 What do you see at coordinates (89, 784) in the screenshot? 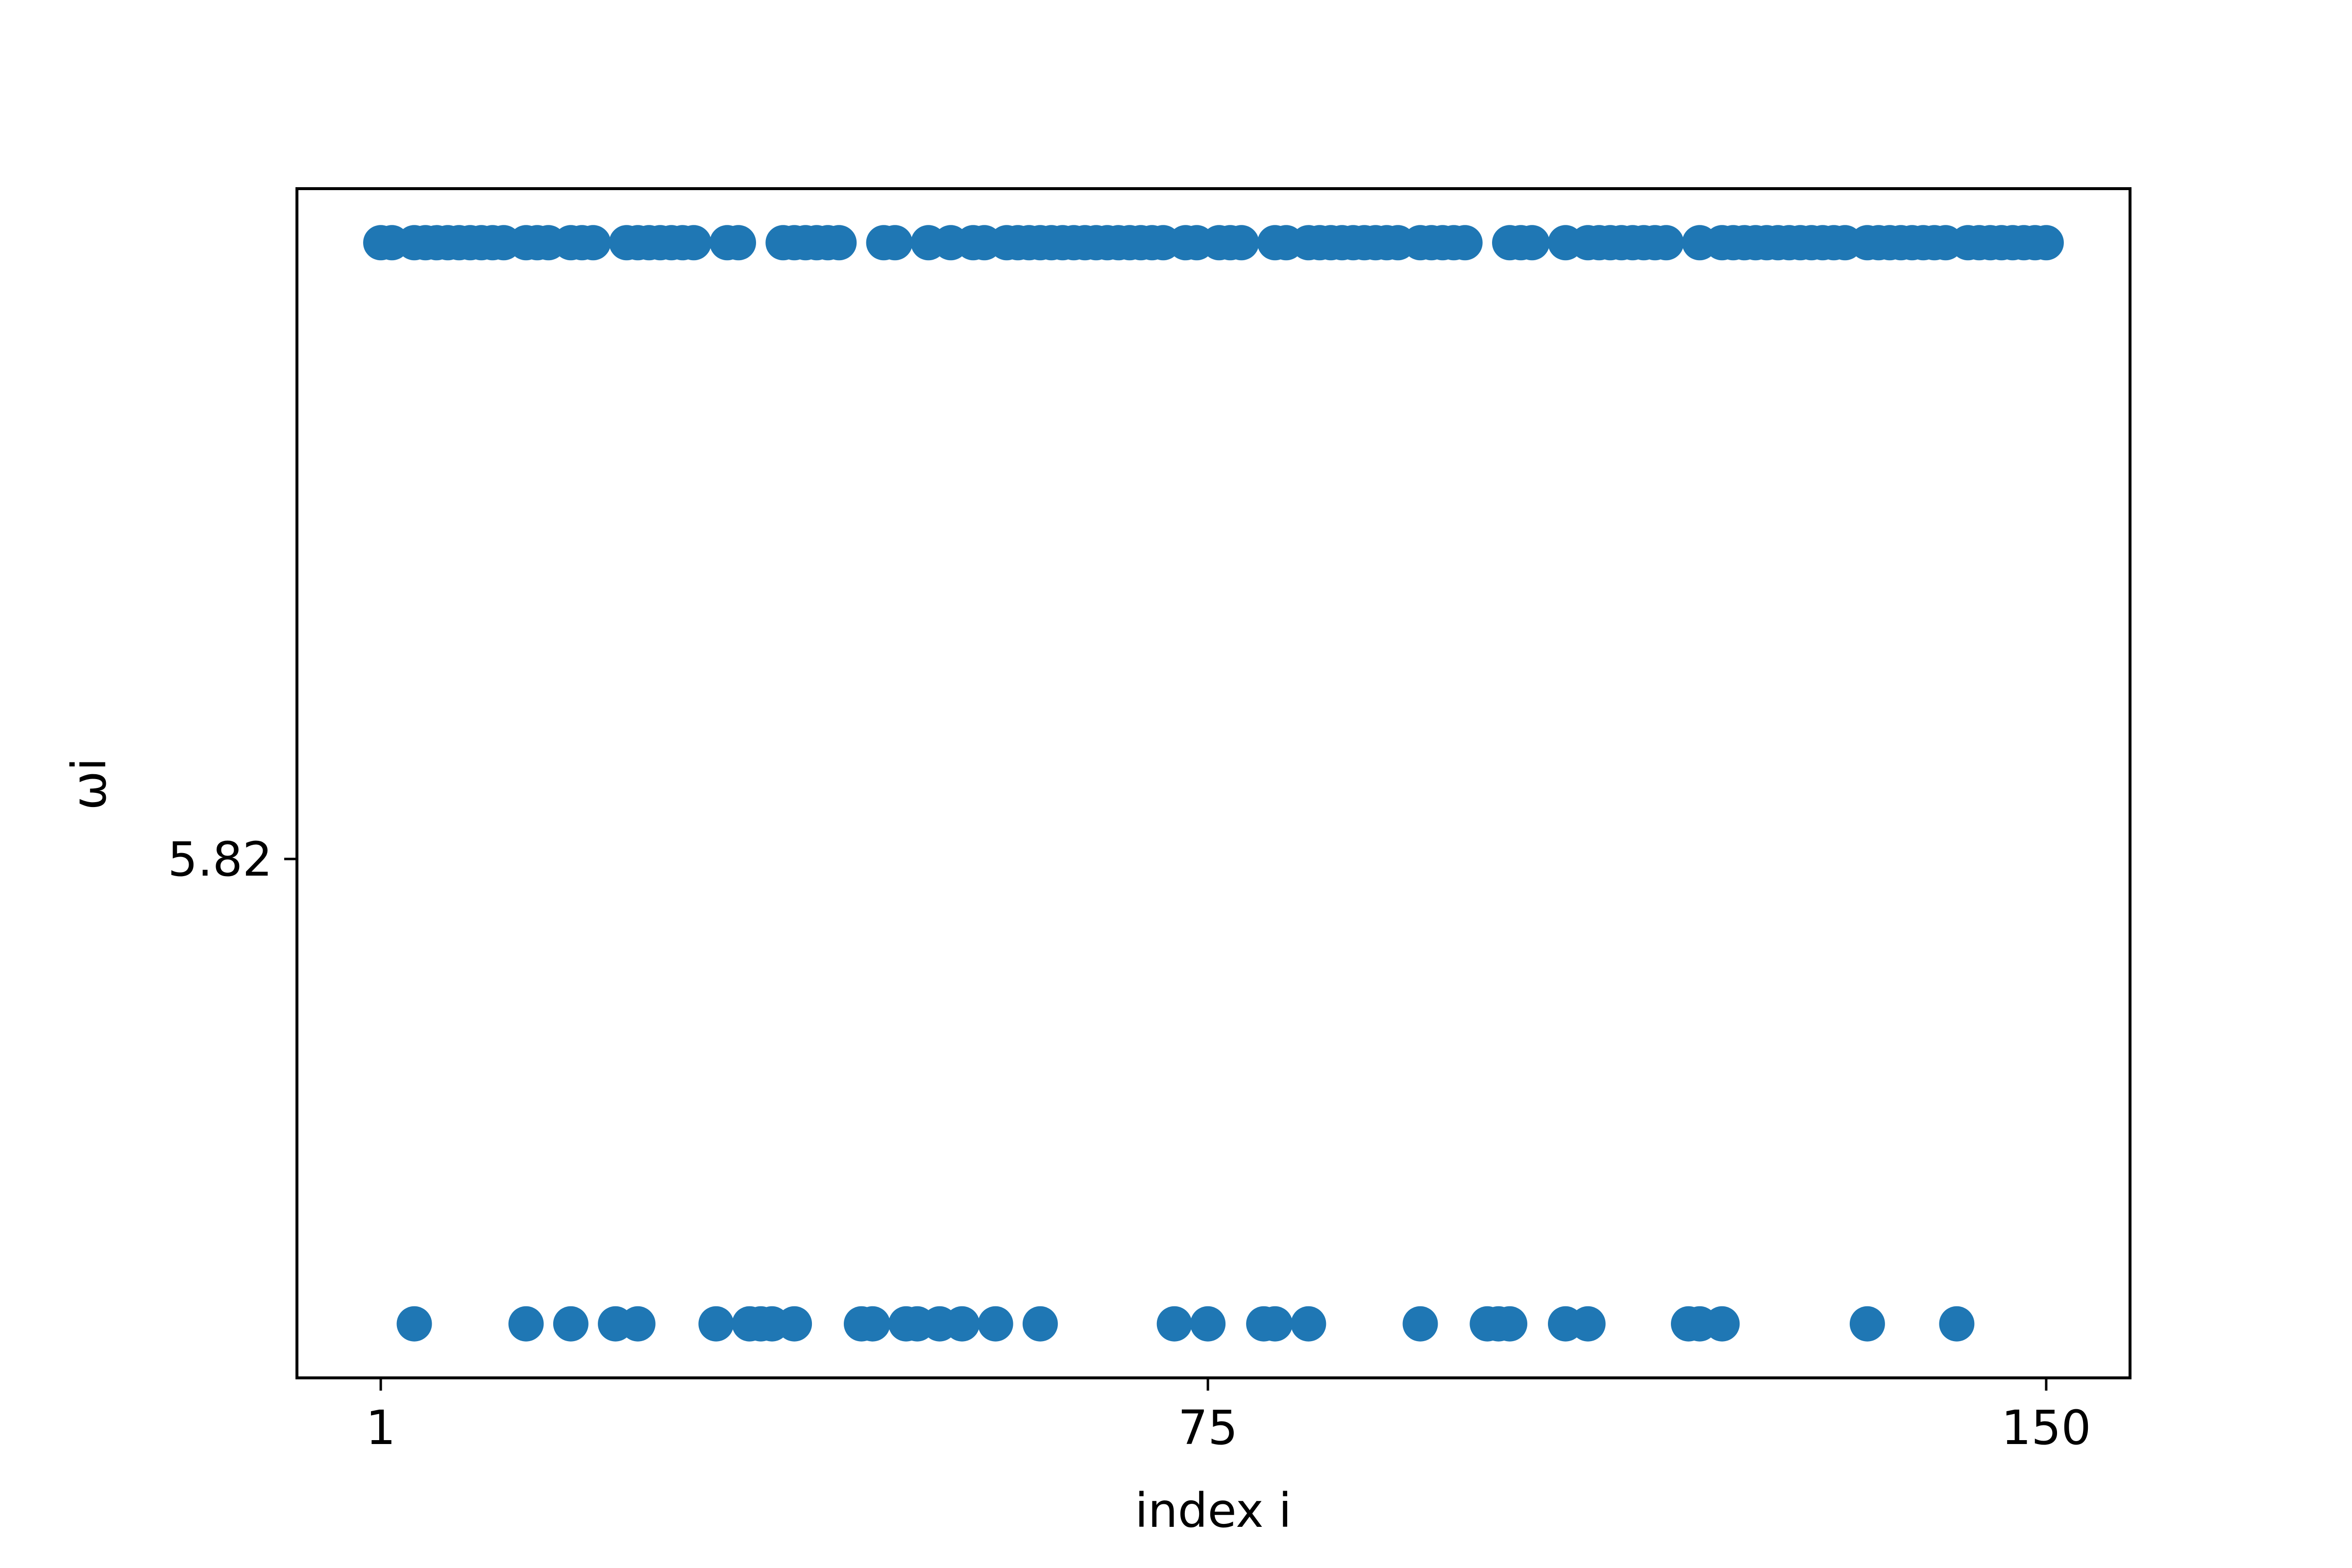
I see `y-axis-label: ωi` at bounding box center [89, 784].